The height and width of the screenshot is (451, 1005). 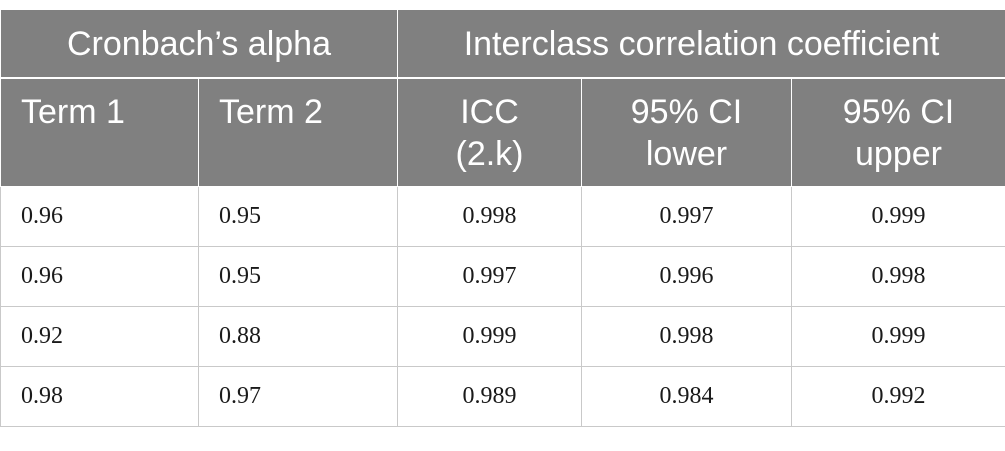 What do you see at coordinates (489, 112) in the screenshot?
I see `column-header-line: ICC` at bounding box center [489, 112].